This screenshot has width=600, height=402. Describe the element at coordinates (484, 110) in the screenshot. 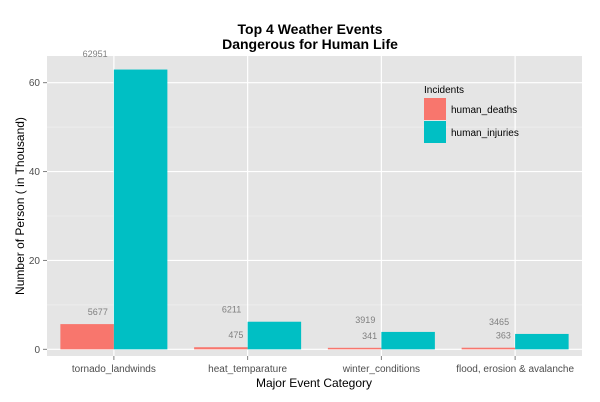

I see `legend-label-human-deaths: human_deaths` at that location.